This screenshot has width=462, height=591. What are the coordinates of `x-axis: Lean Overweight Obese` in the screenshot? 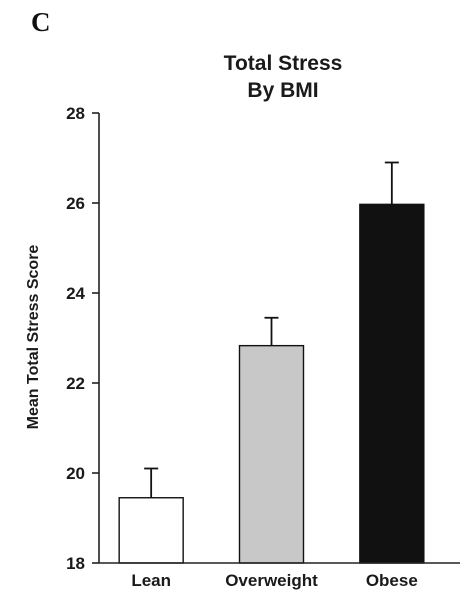 It's located at (279, 576).